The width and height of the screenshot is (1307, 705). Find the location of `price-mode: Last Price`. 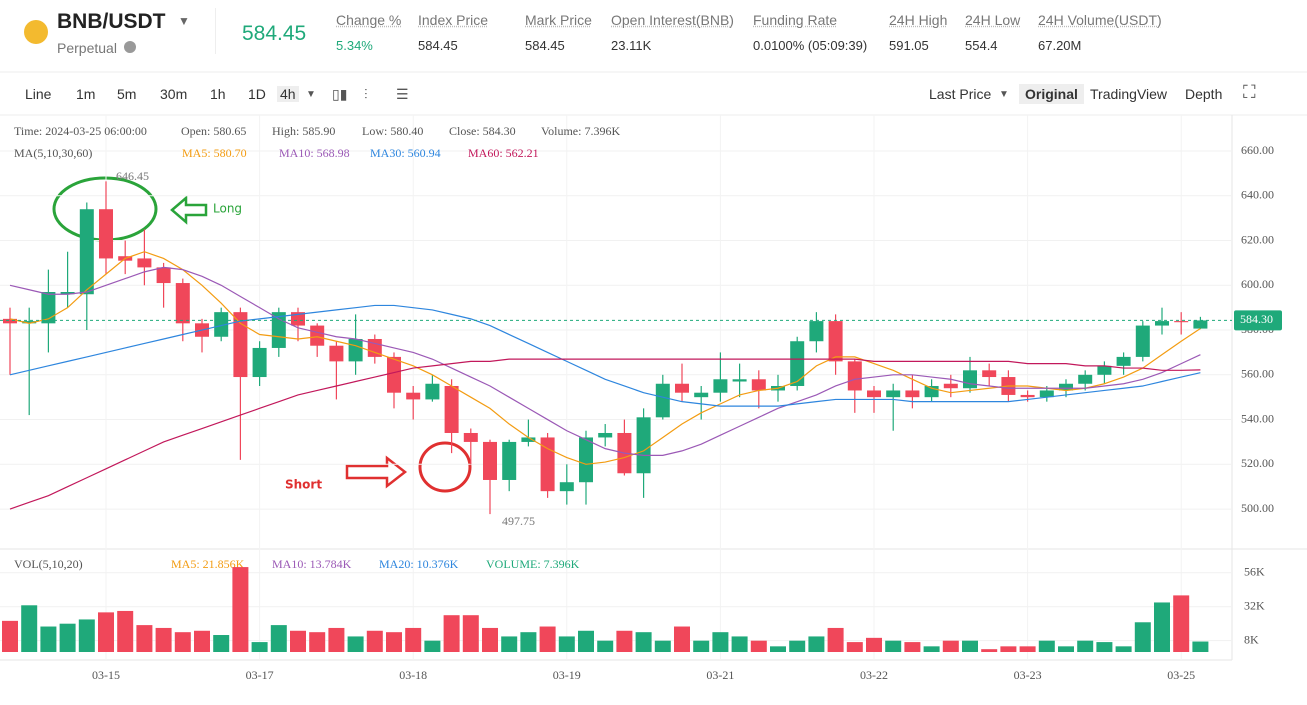

price-mode: Last Price is located at coordinates (960, 94).